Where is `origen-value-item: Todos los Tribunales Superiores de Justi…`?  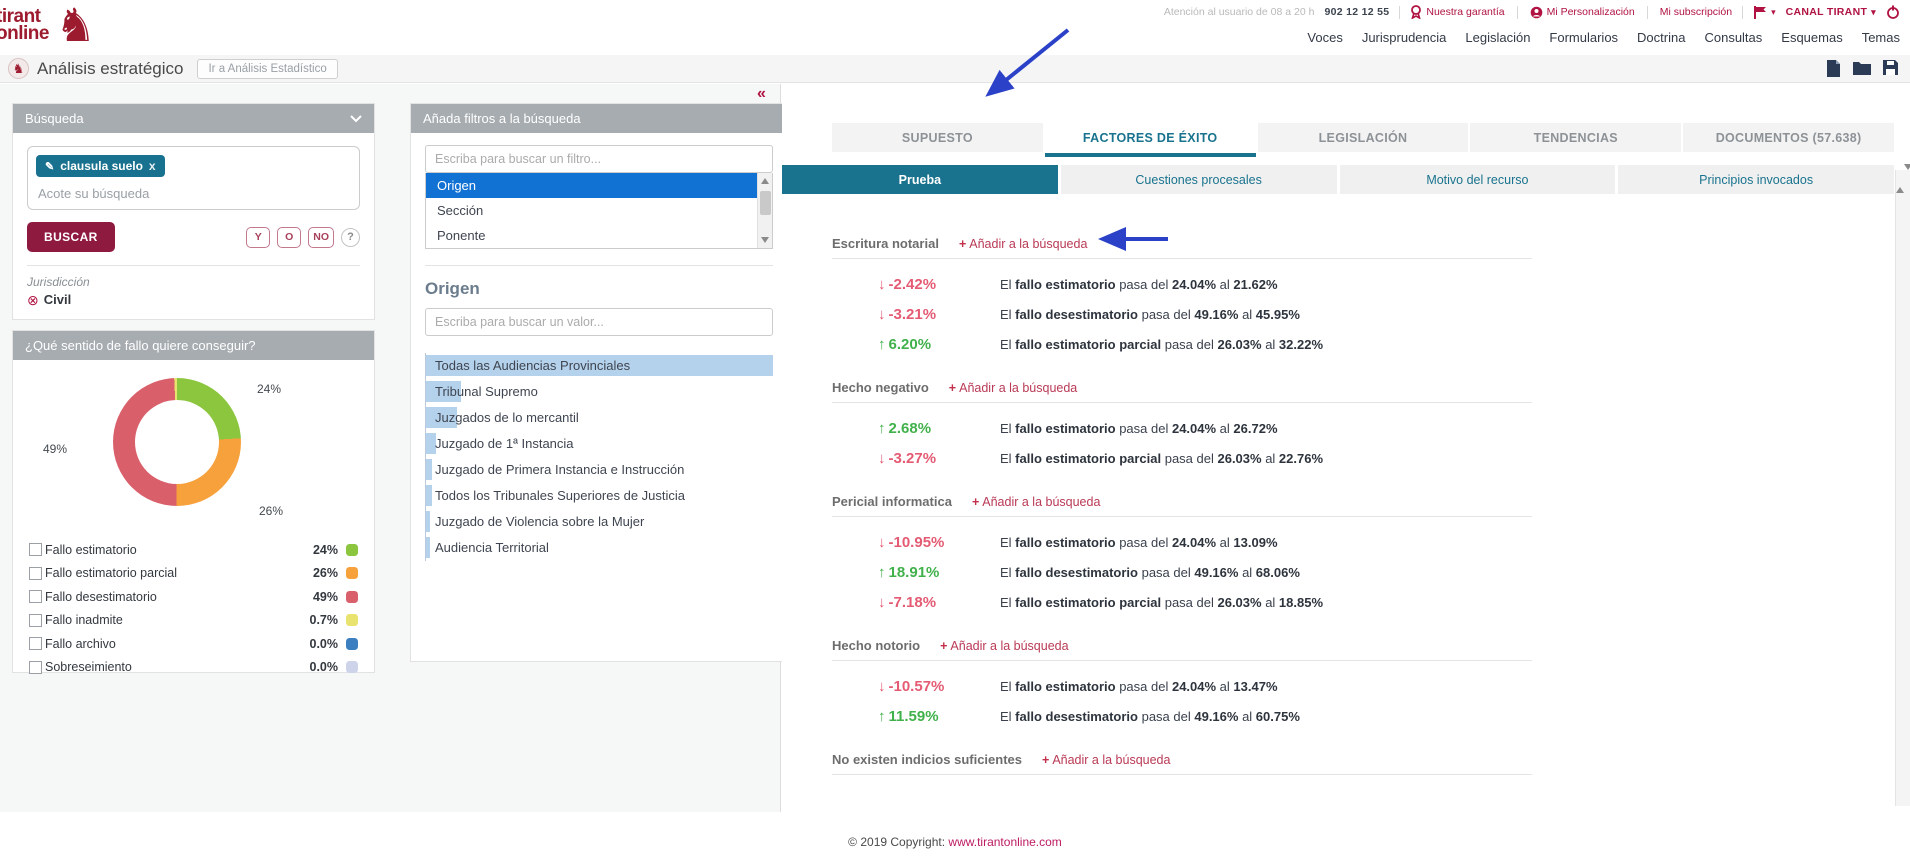 origen-value-item: Todos los Tribunales Superiores de Justi… is located at coordinates (599, 496).